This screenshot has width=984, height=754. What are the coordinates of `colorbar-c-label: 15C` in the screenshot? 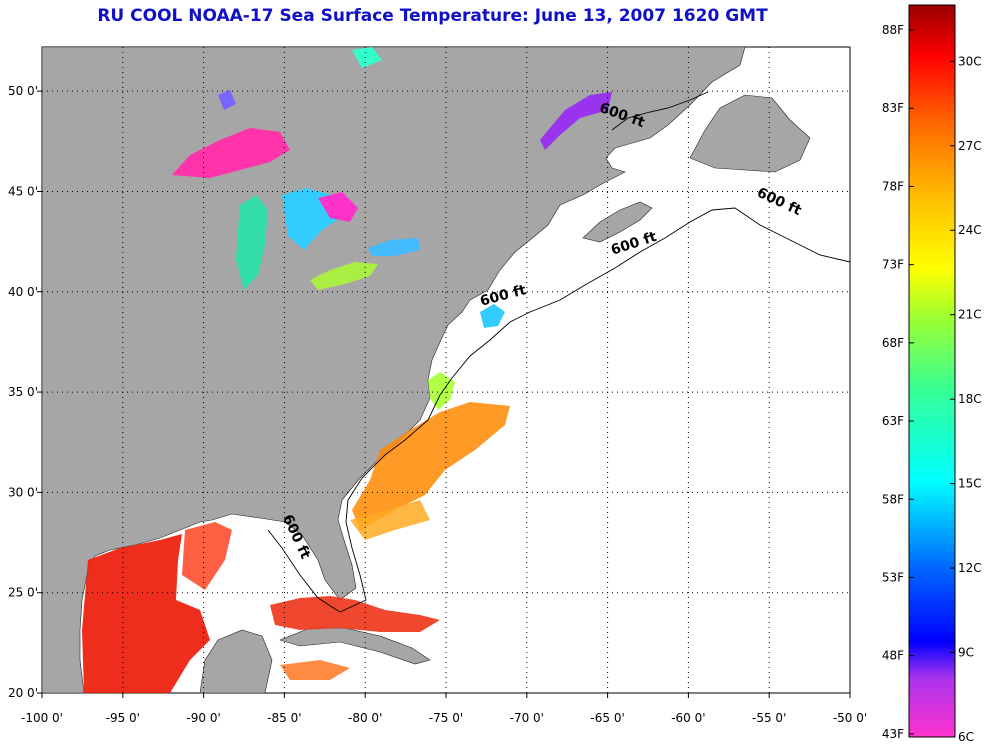 It's located at (970, 484).